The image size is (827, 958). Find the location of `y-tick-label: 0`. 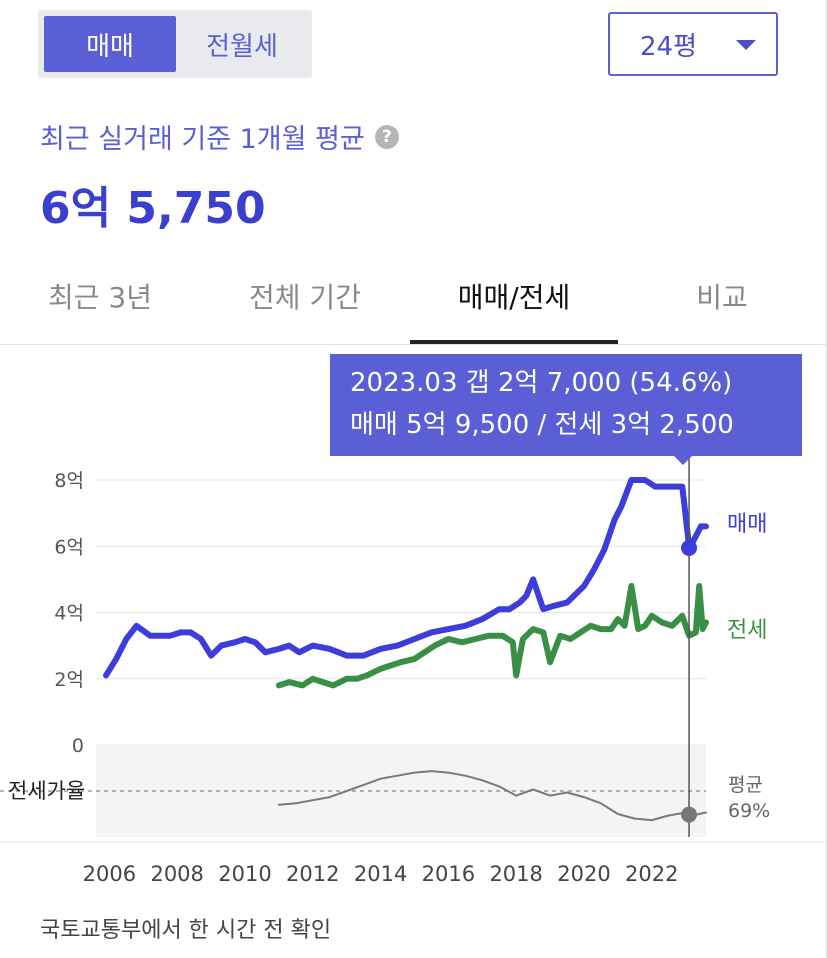

y-tick-label: 0 is located at coordinates (78, 746).